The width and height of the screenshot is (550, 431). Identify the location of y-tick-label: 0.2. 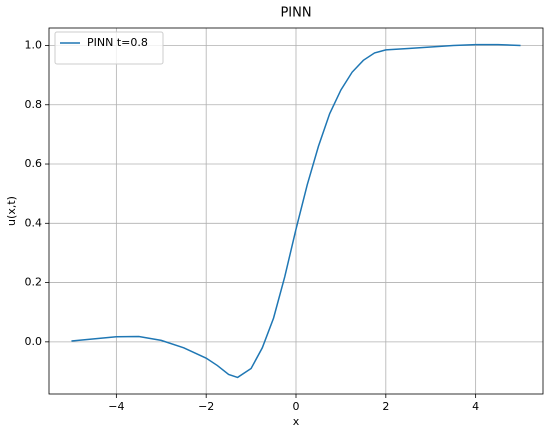
(34, 282).